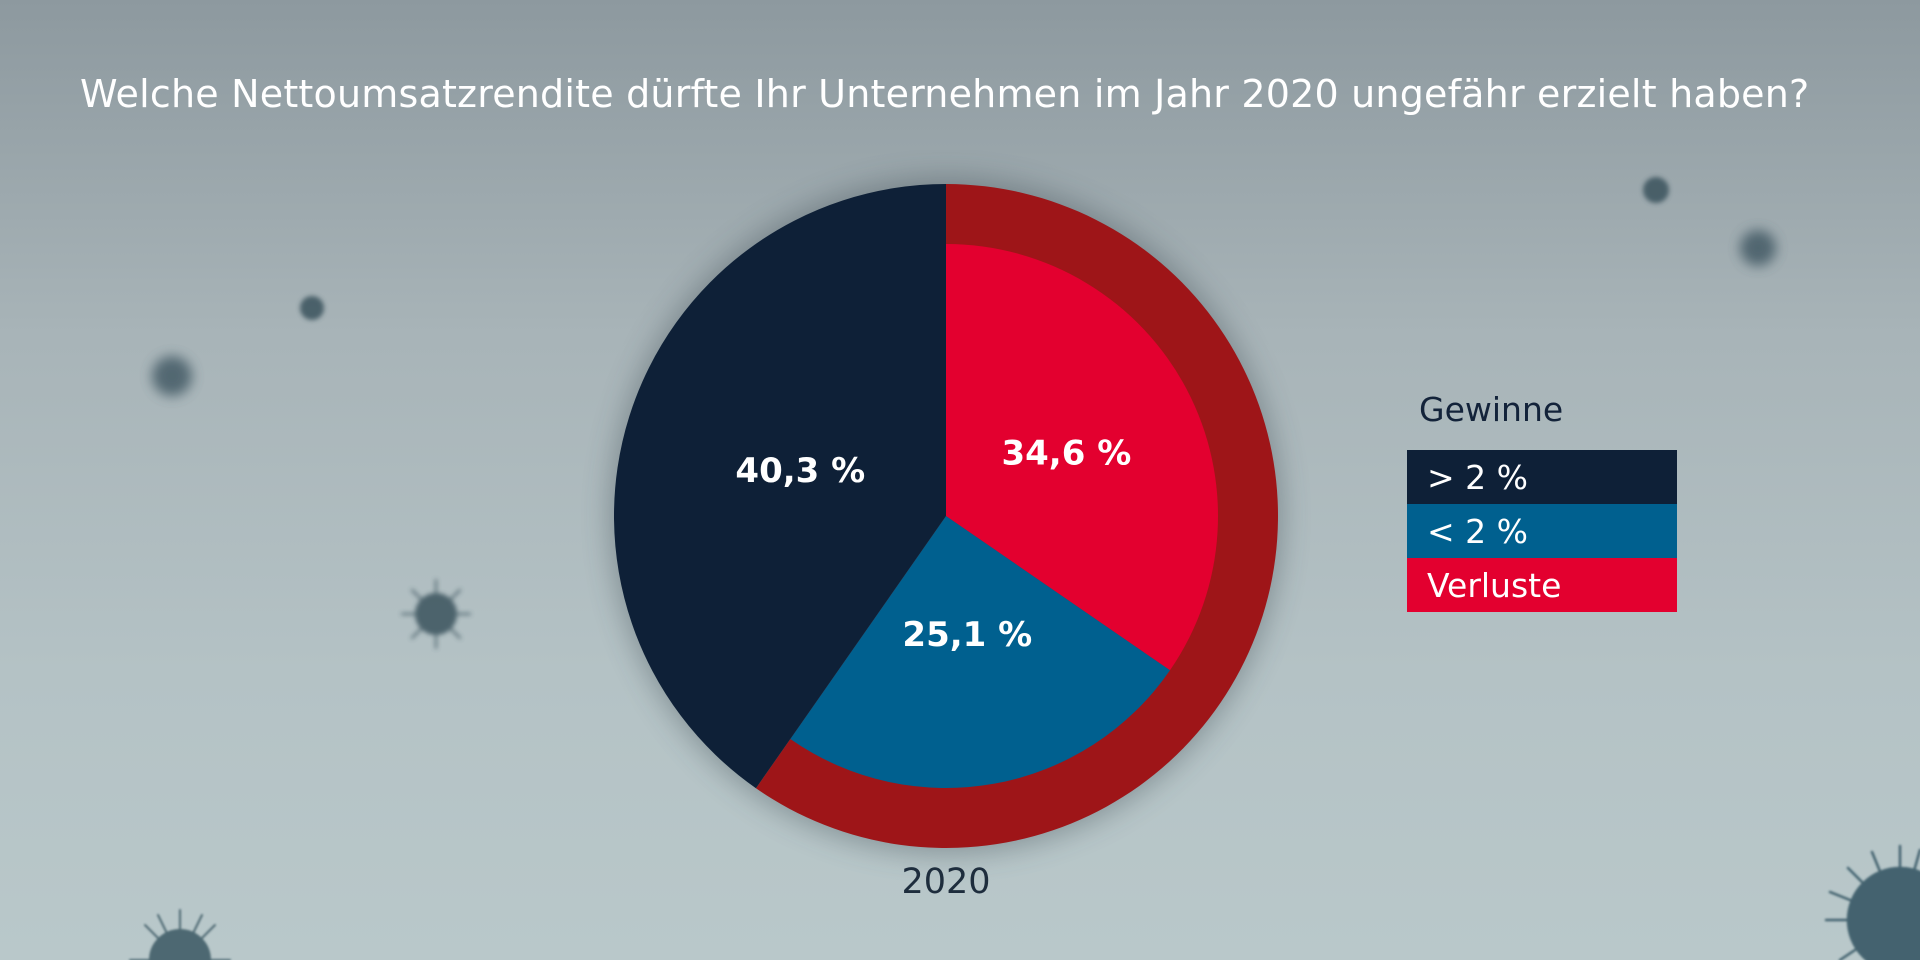 Image resolution: width=1920 pixels, height=960 pixels. Describe the element at coordinates (1542, 477) in the screenshot. I see `legend-item-gt2: > 2 %` at that location.